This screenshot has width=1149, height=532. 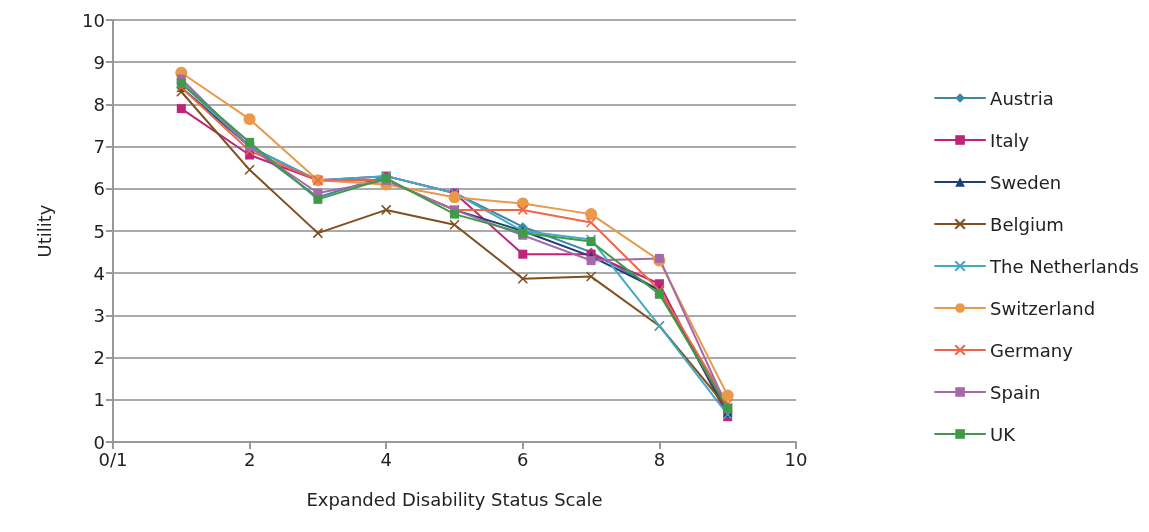 I want to click on y-tick-label: 6, so click(x=99, y=189).